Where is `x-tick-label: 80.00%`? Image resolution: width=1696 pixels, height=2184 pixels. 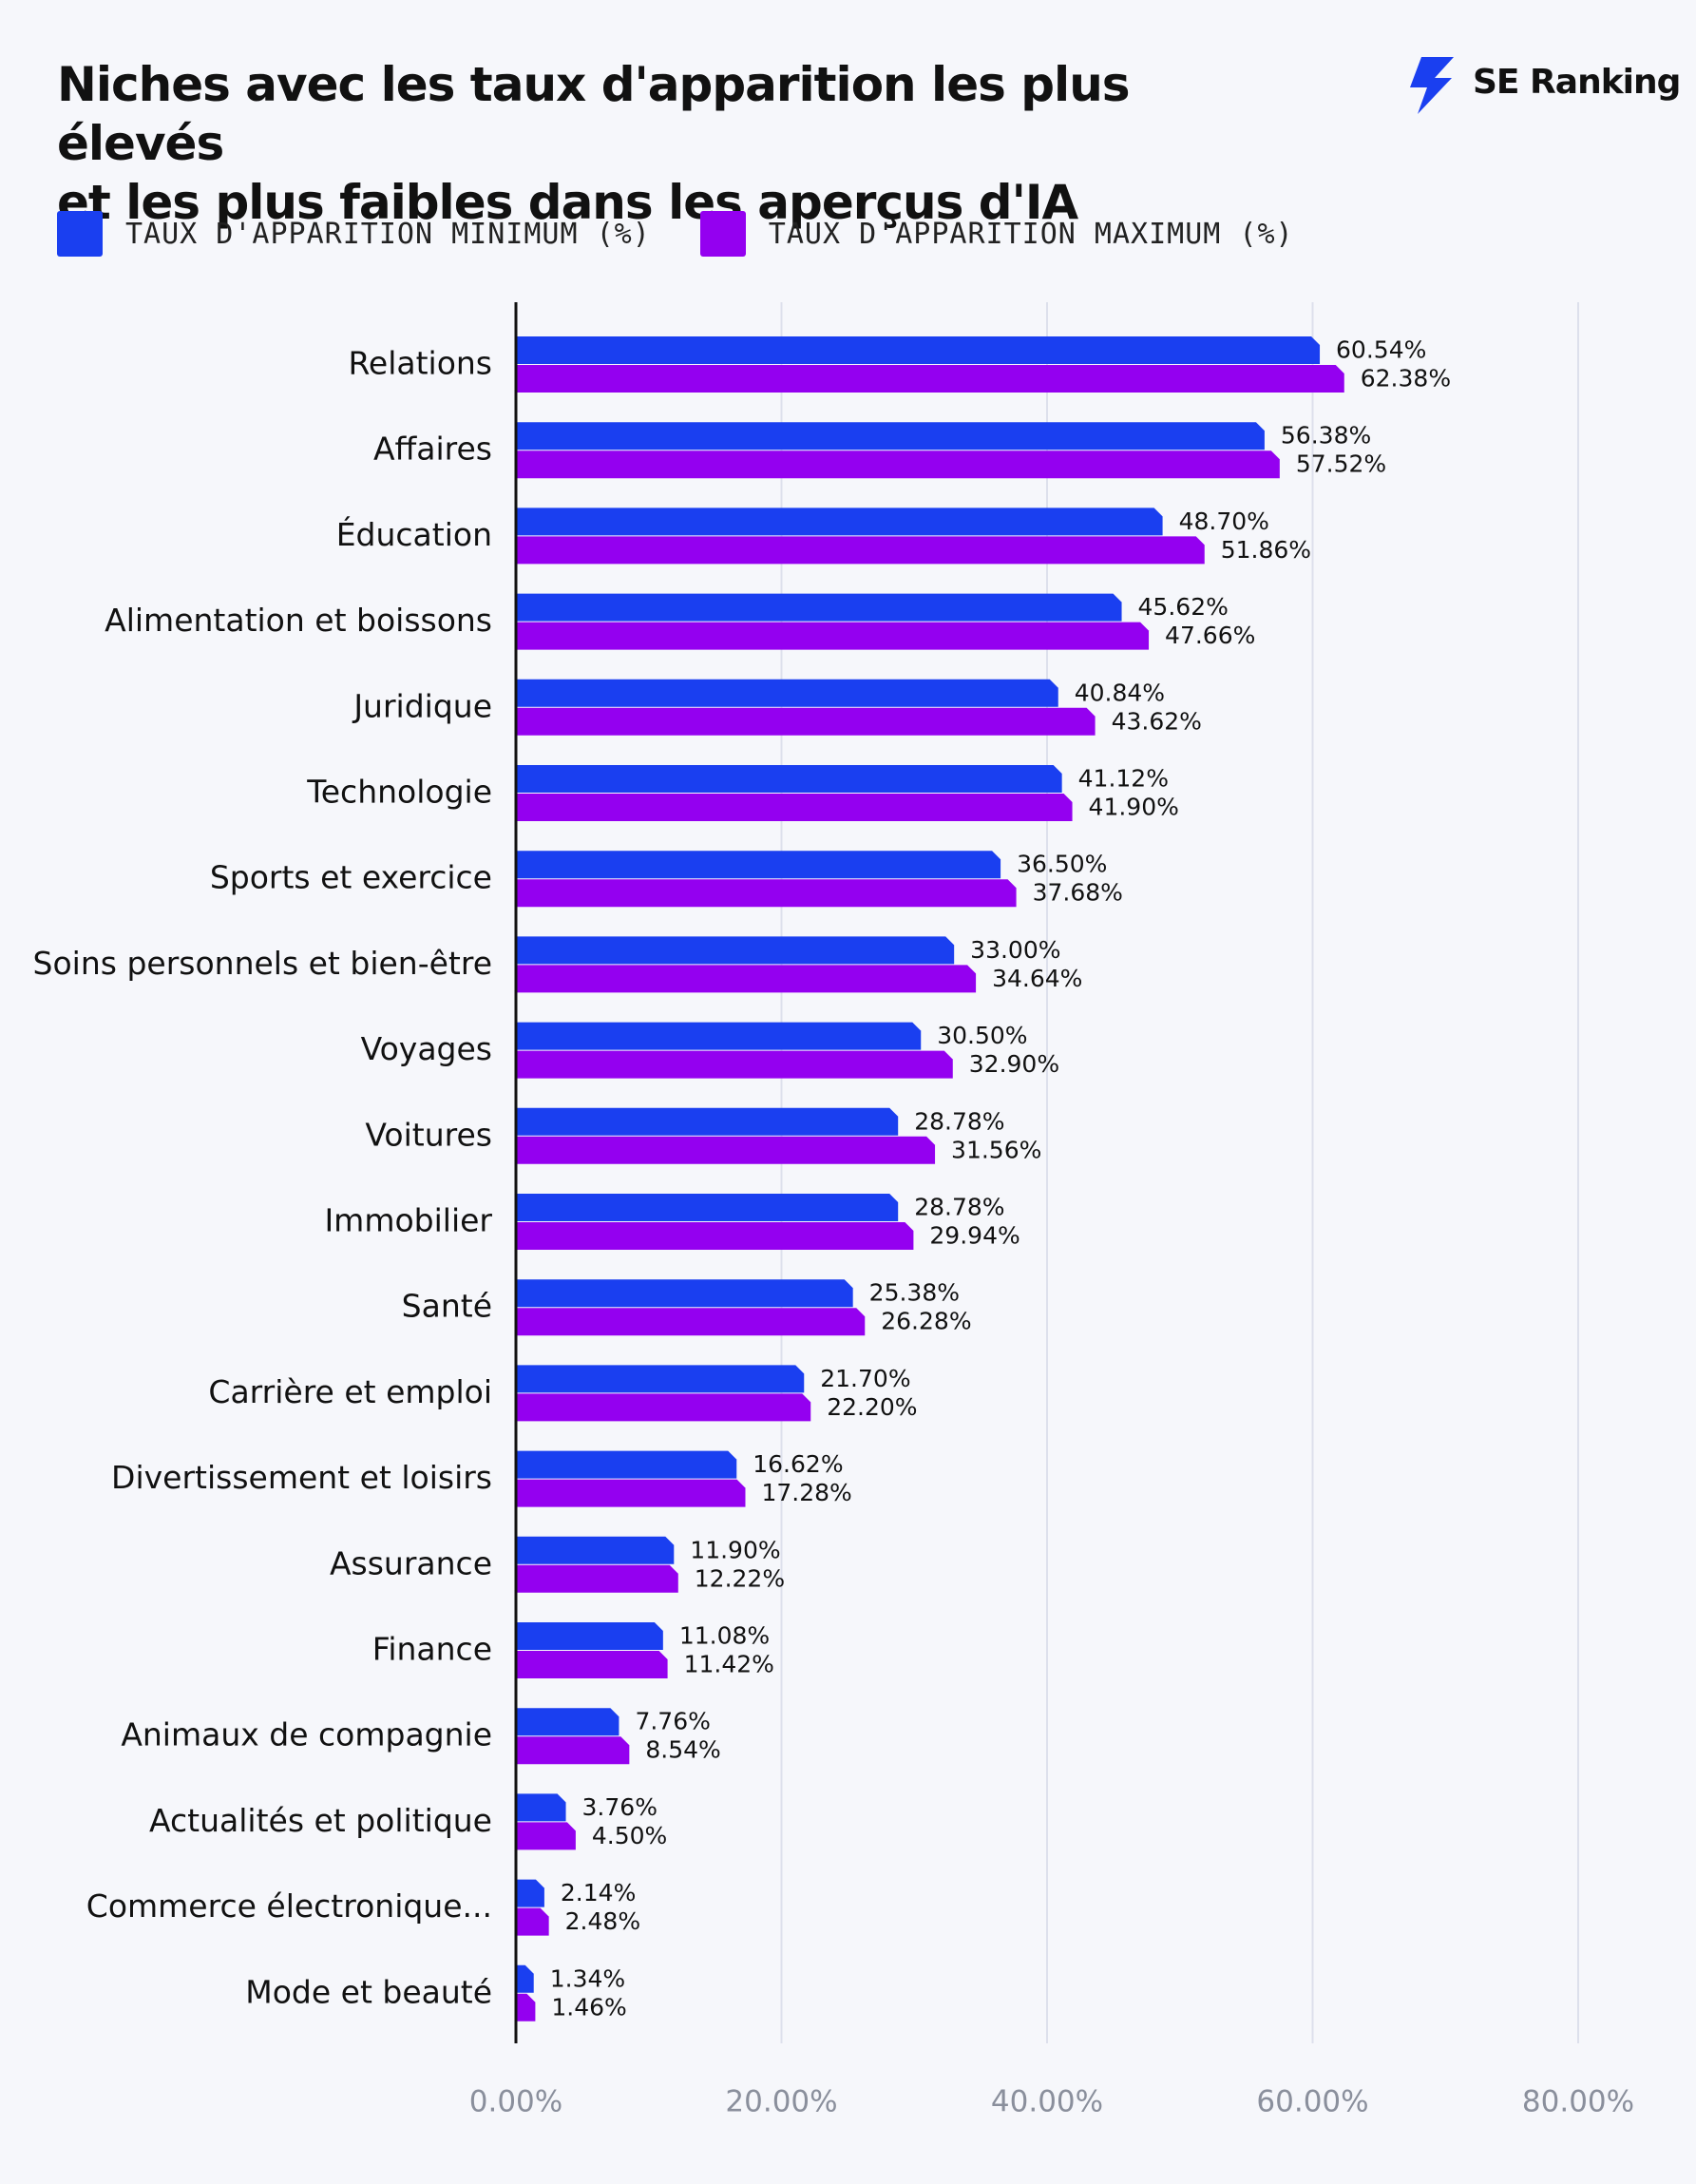 x-tick-label: 80.00% is located at coordinates (1578, 2102).